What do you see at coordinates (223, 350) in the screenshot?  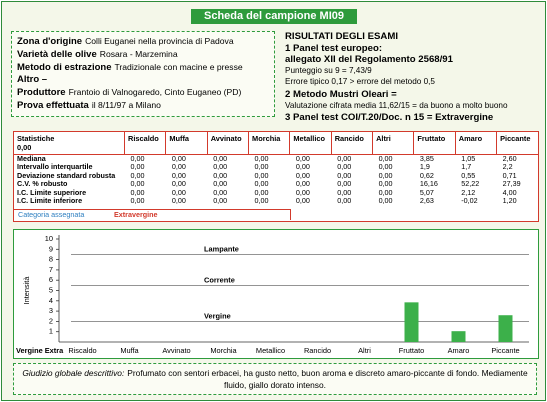 I see `x-tick-label: Morchia` at bounding box center [223, 350].